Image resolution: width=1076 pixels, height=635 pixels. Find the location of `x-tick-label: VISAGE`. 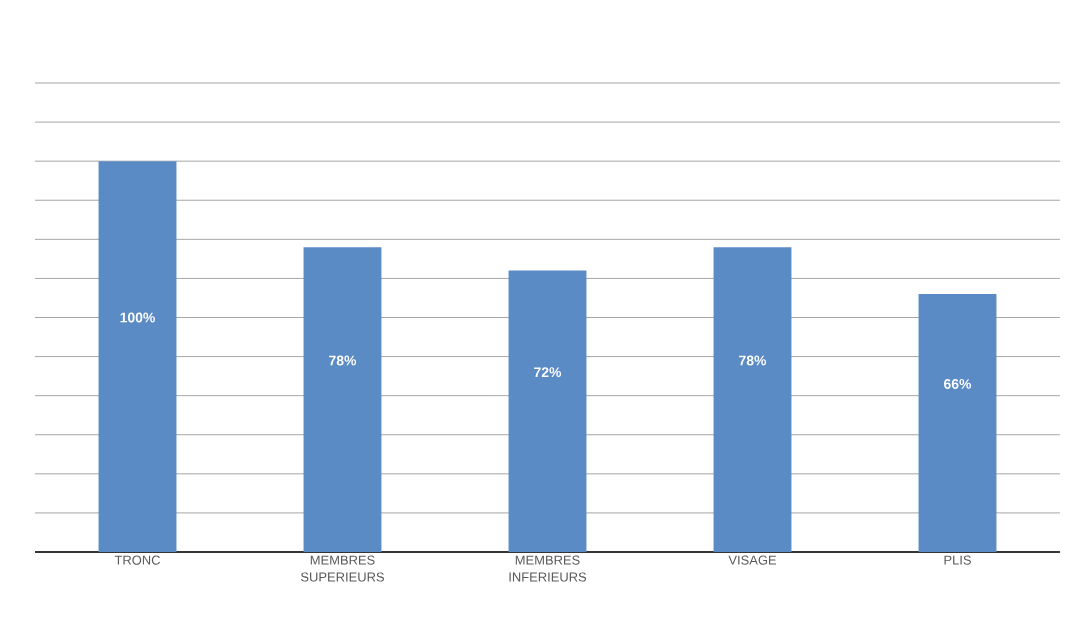

x-tick-label: VISAGE is located at coordinates (752, 560).